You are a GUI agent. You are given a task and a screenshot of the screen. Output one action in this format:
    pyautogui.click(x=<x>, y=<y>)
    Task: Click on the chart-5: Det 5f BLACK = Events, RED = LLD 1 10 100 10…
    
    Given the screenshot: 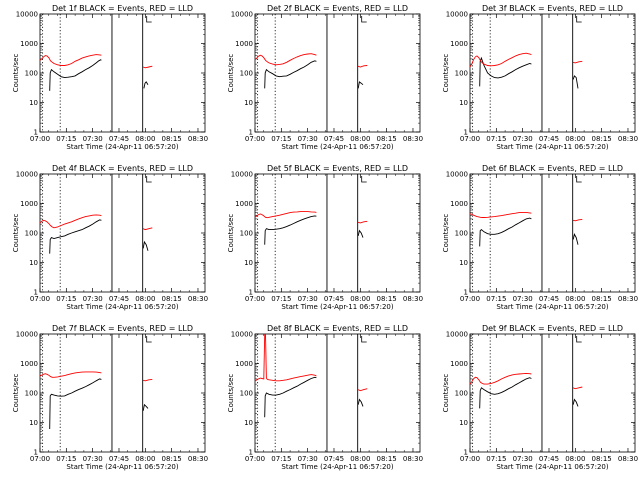 What is the action you would take?
    pyautogui.click(x=325, y=237)
    